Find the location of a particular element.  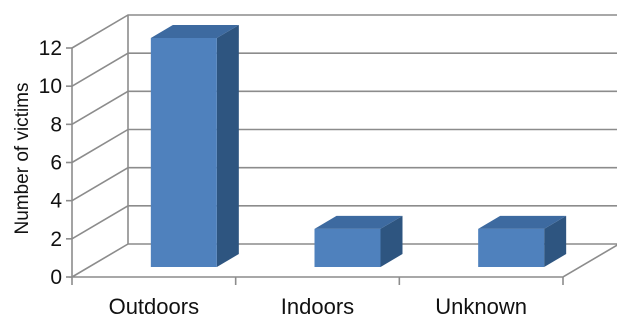

bar-outdoors is located at coordinates (194, 146).